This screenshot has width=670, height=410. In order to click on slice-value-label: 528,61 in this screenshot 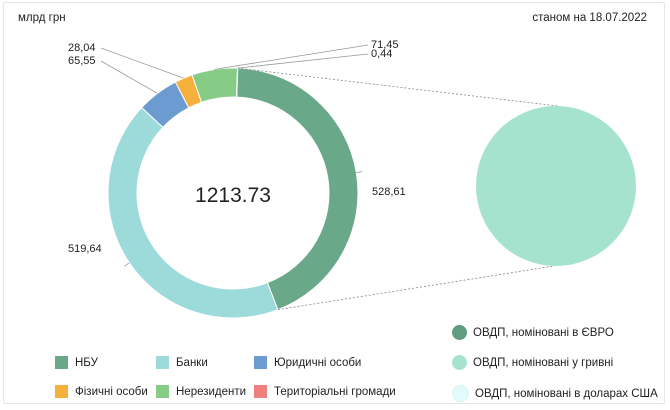, I will do `click(389, 192)`.